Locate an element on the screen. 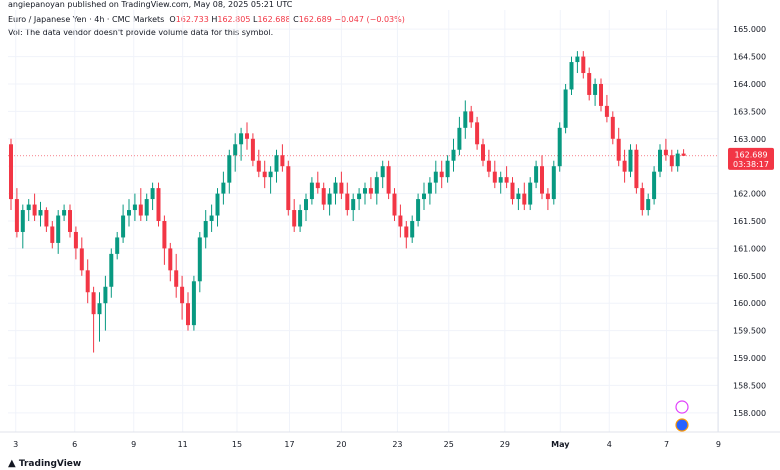  y-tick-label: 160.000 is located at coordinates (749, 303).